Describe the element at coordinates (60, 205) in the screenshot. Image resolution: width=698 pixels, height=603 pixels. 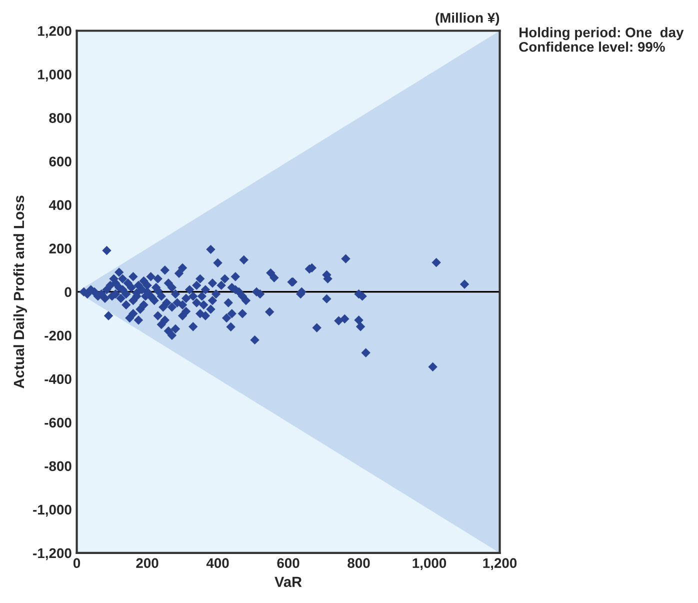
I see `y-tick-label: 400` at that location.